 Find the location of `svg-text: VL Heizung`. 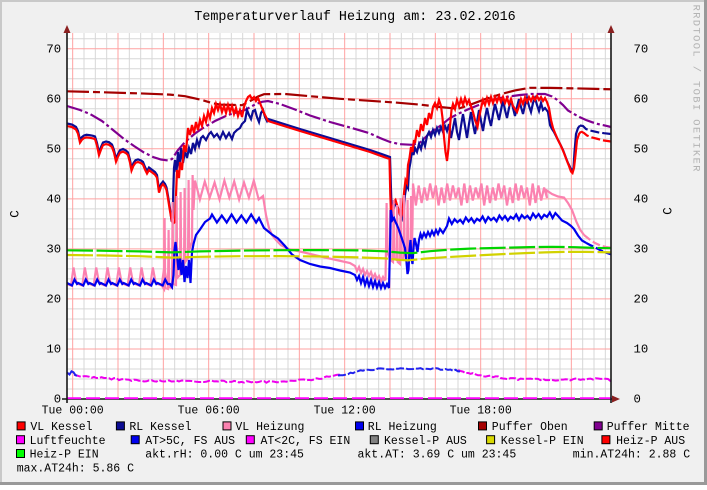

svg-text: VL Heizung is located at coordinates (269, 427).